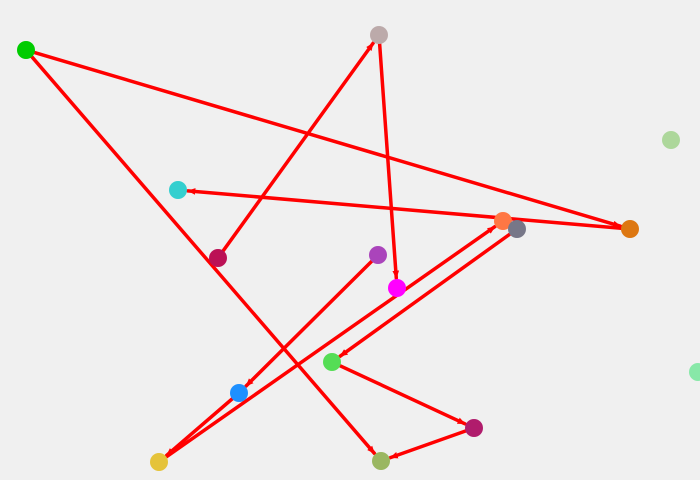  I want to click on edge-n6-to-n2, so click(298, 147).